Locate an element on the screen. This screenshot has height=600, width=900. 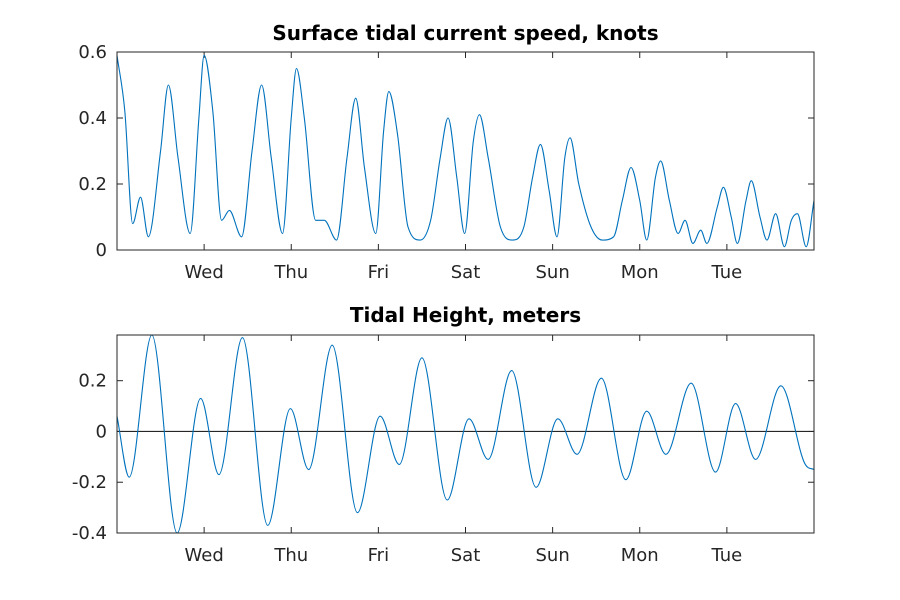
y-tick-label: -0.2 is located at coordinates (89, 482).